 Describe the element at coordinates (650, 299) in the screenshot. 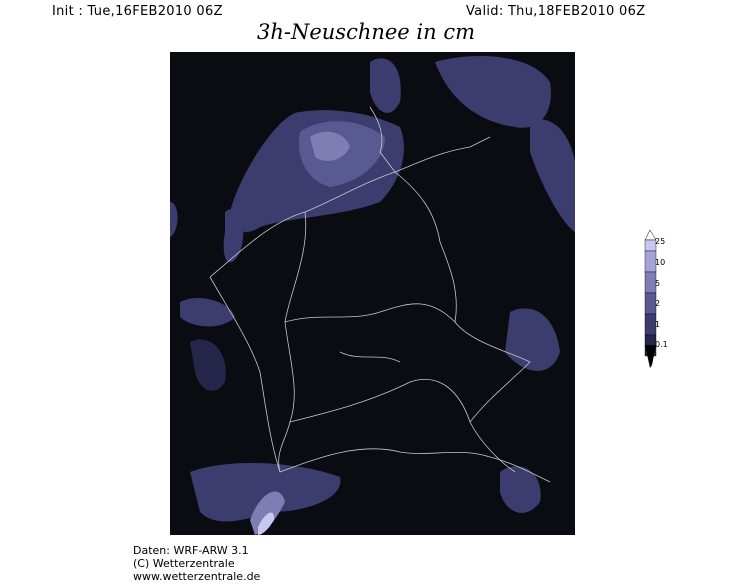

I see `color-legend` at that location.